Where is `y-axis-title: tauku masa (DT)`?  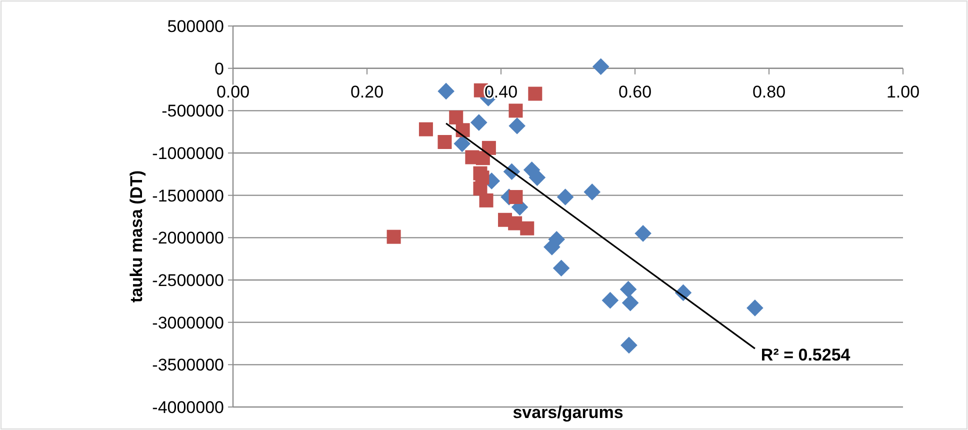
y-axis-title: tauku masa (DT) is located at coordinates (136, 236).